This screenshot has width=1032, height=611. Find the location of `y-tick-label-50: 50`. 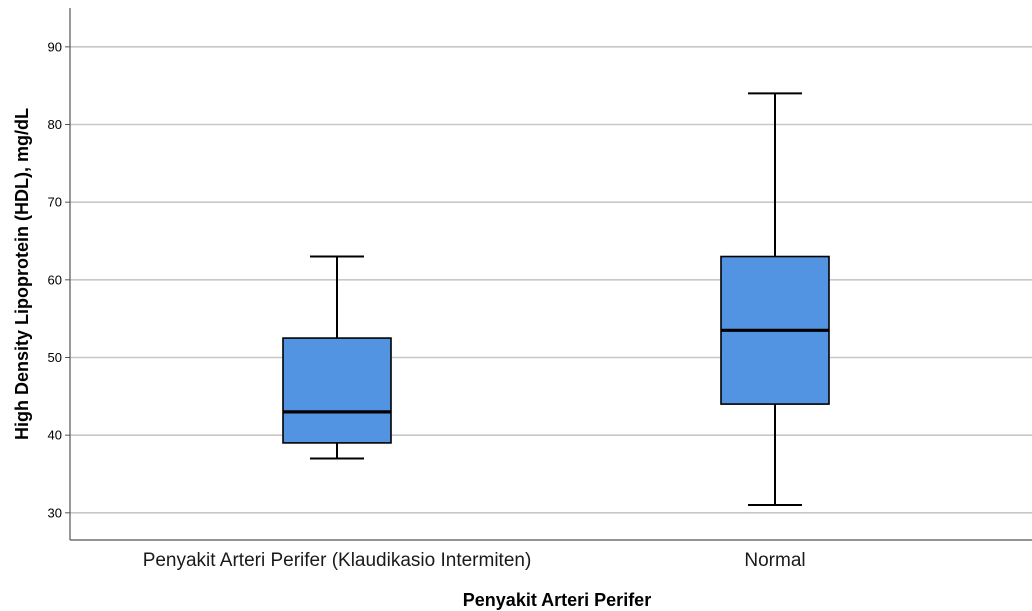

y-tick-label-50: 50 is located at coordinates (55, 357).